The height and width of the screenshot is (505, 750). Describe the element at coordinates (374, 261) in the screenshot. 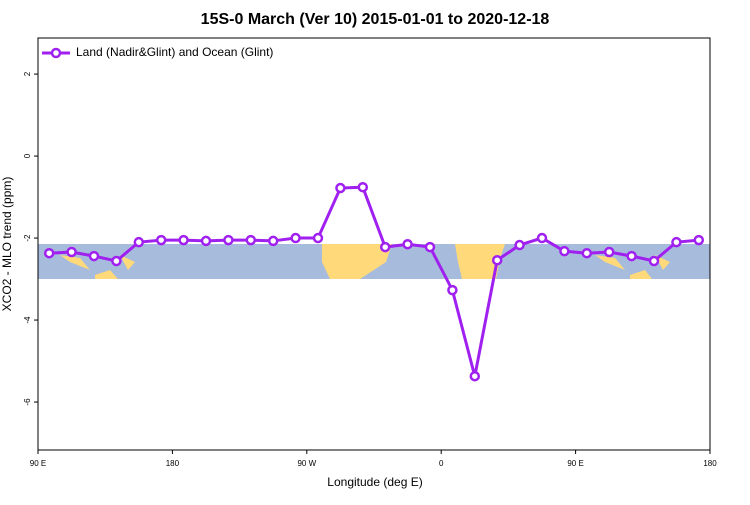

I see `map-band` at that location.